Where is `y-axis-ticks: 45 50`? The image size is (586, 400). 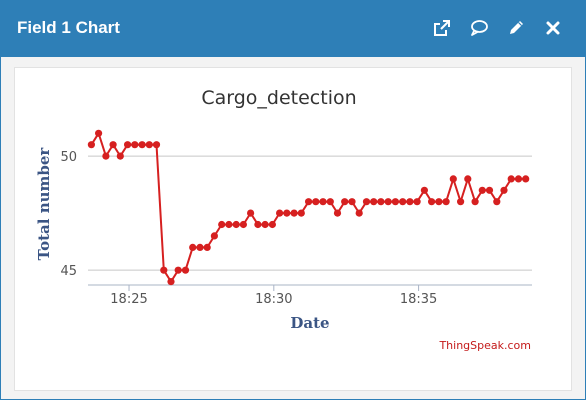
y-axis-ticks: 45 50 is located at coordinates (68, 214).